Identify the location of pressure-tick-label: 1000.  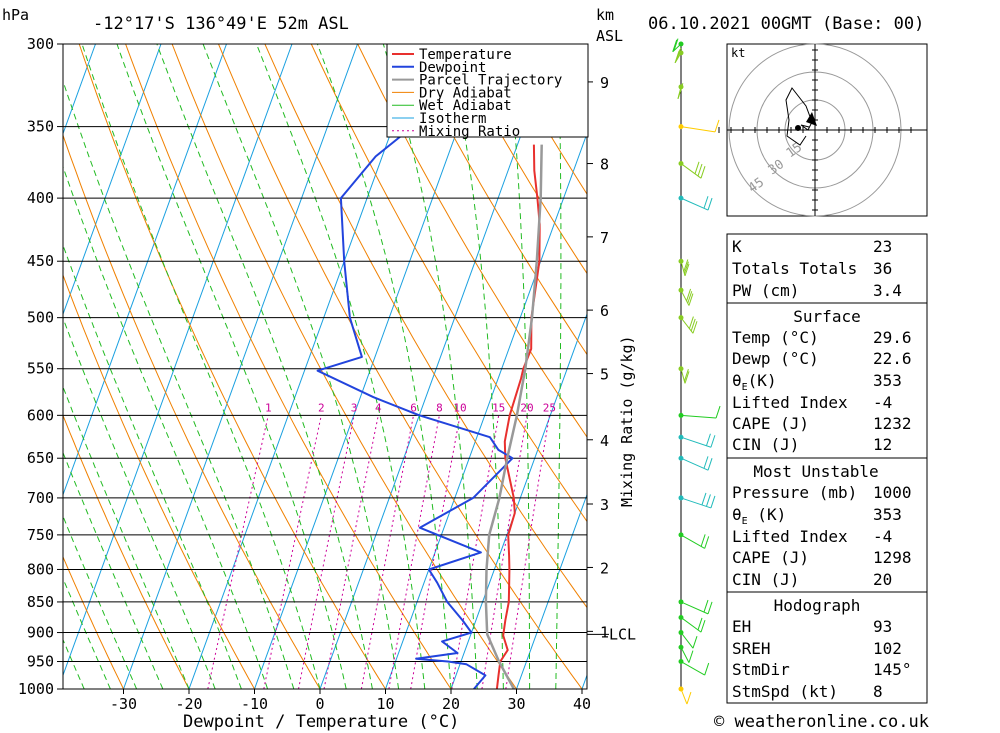
(36, 689).